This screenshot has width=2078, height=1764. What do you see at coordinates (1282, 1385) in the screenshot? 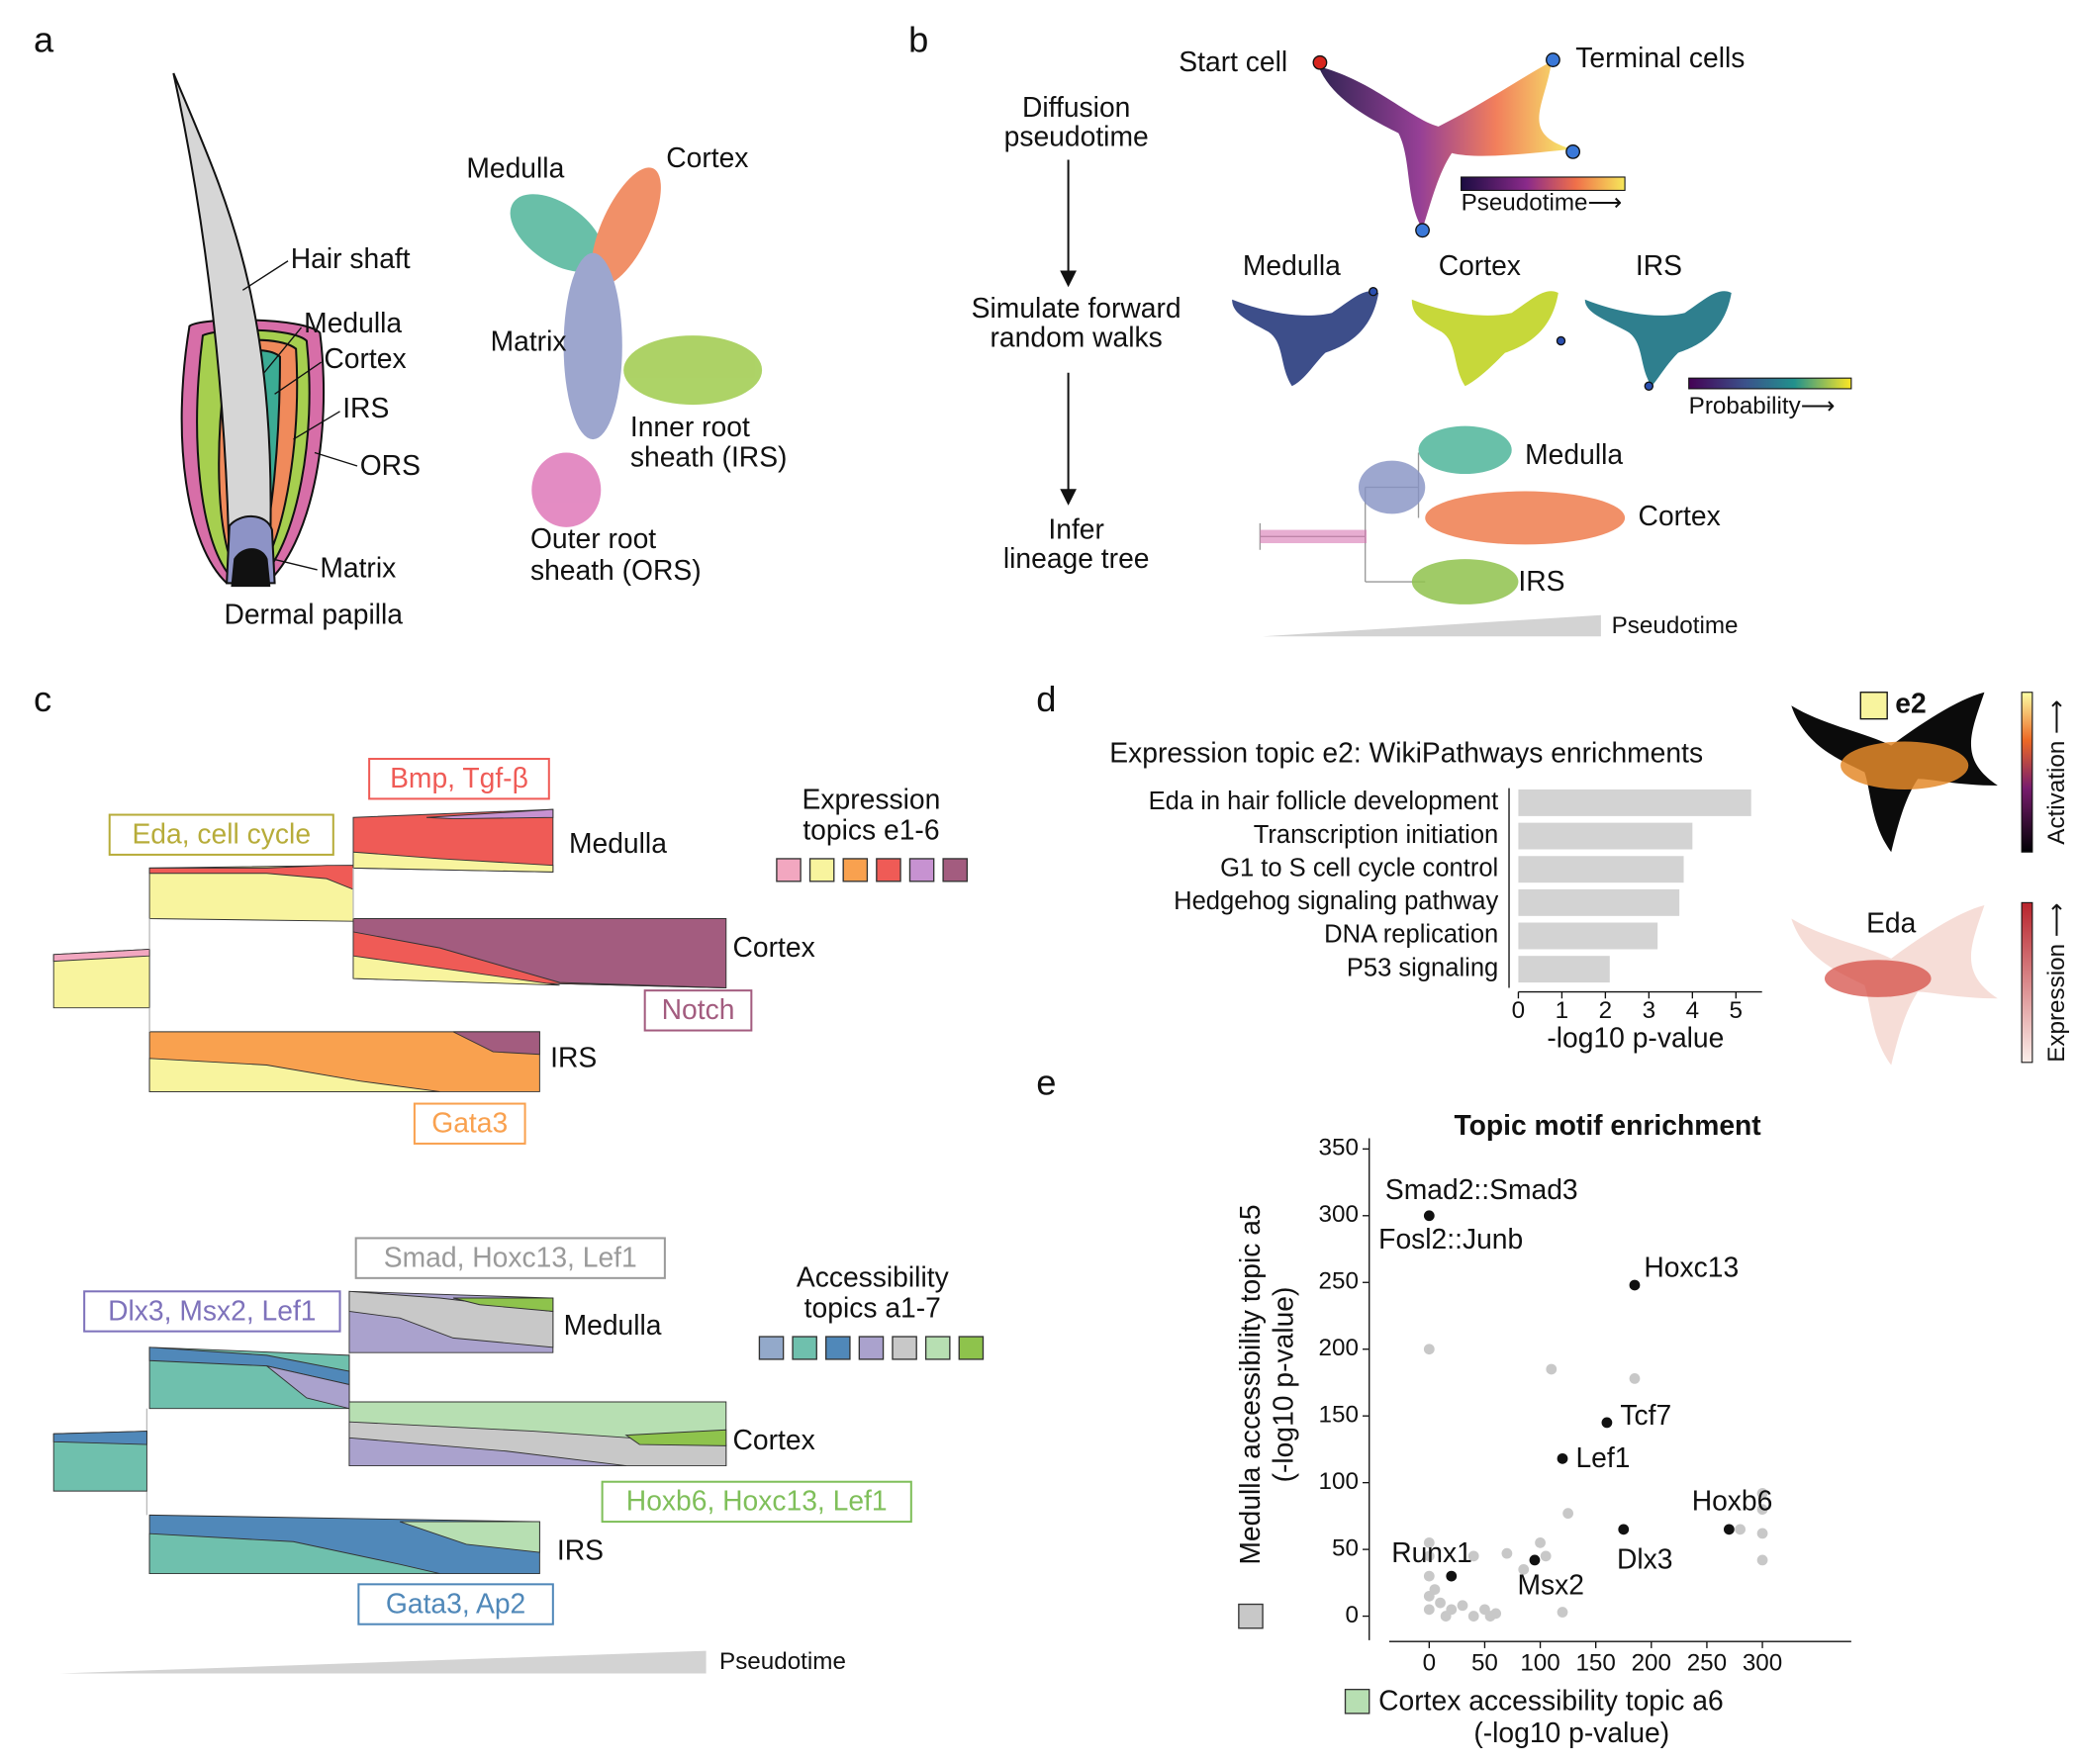
I see `y-axis-label: (-log10 p-value)` at bounding box center [1282, 1385].